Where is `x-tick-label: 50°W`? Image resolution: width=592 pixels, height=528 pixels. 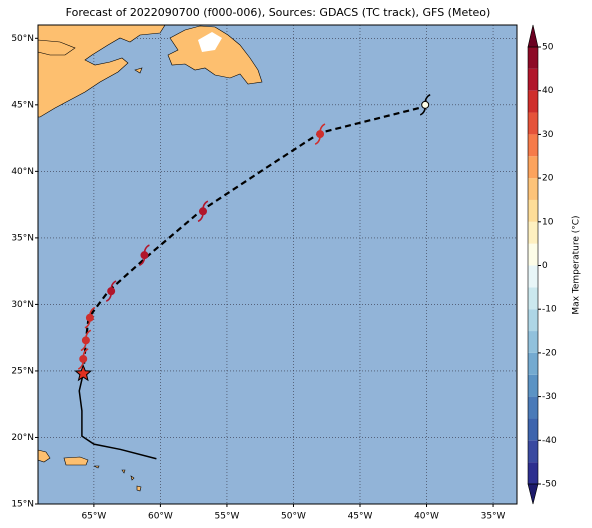 x-tick-label: 50°W is located at coordinates (293, 517).